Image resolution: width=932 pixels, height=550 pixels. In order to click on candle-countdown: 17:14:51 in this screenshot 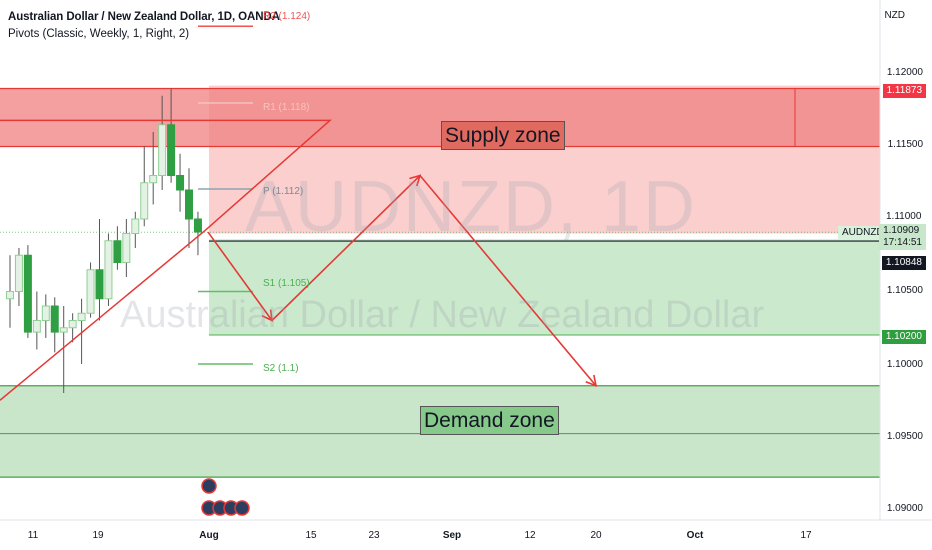, I will do `click(902, 242)`.